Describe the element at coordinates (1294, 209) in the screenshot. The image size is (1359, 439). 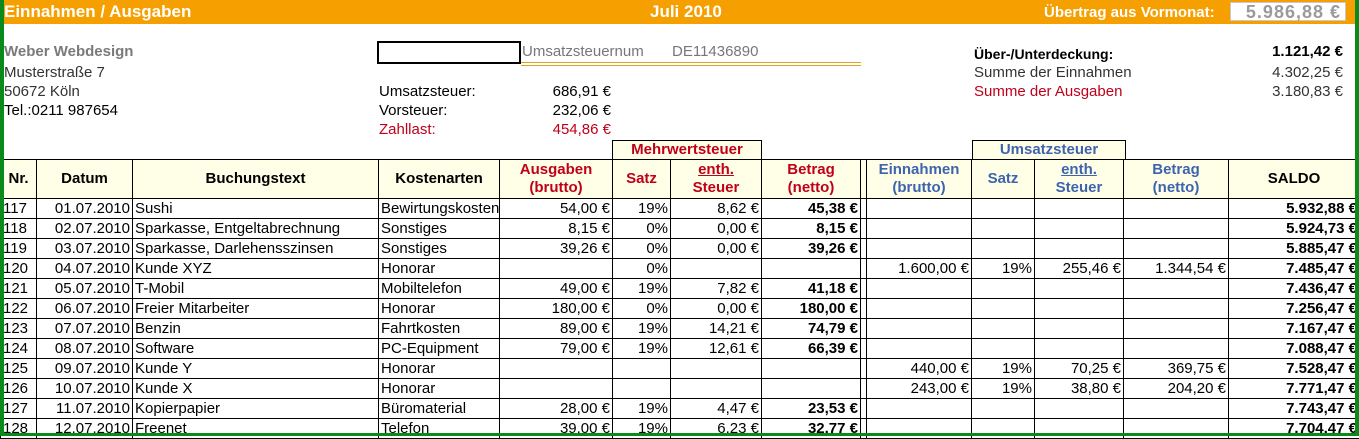
I see `cell-saldo: 5.932,88 €` at that location.